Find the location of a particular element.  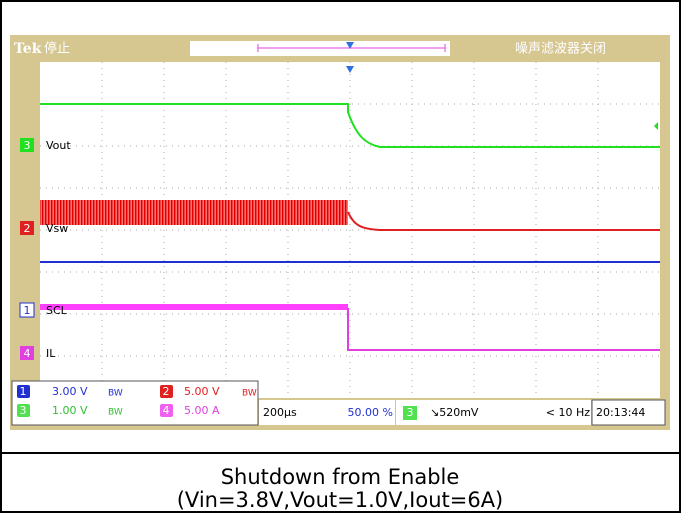

filter-status: 噪声滤波器关闭 is located at coordinates (560, 49).